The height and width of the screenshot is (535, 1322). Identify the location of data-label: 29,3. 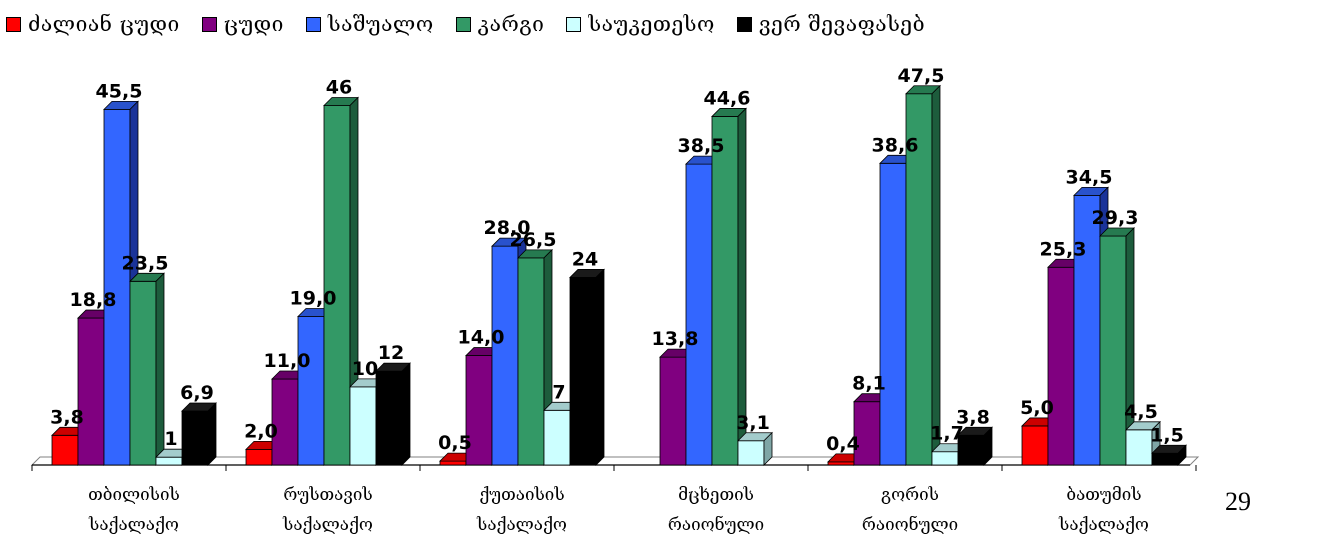
(1115, 218).